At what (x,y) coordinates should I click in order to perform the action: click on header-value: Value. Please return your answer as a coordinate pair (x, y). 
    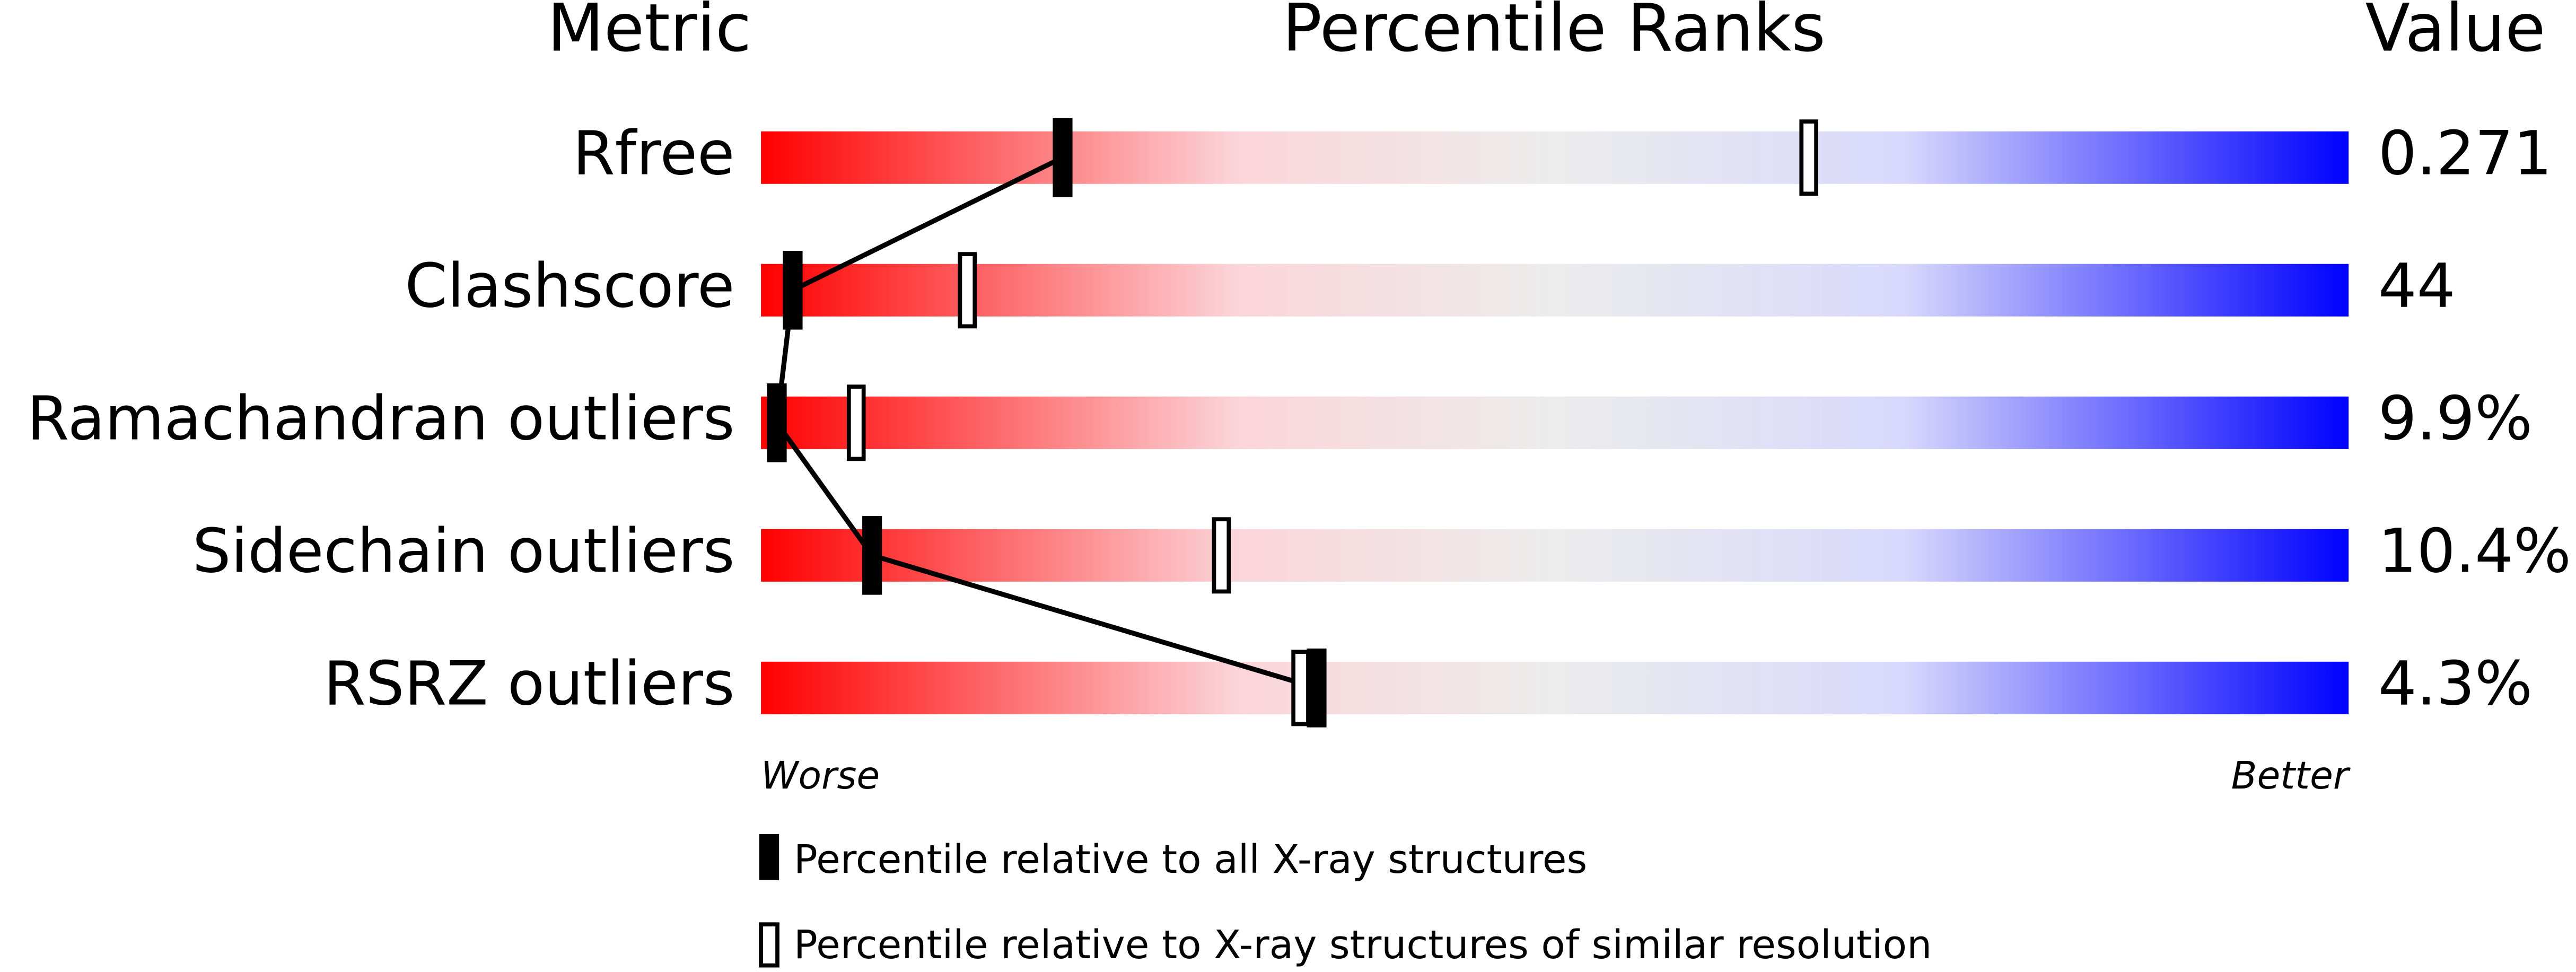
    Looking at the image, I should click on (2455, 33).